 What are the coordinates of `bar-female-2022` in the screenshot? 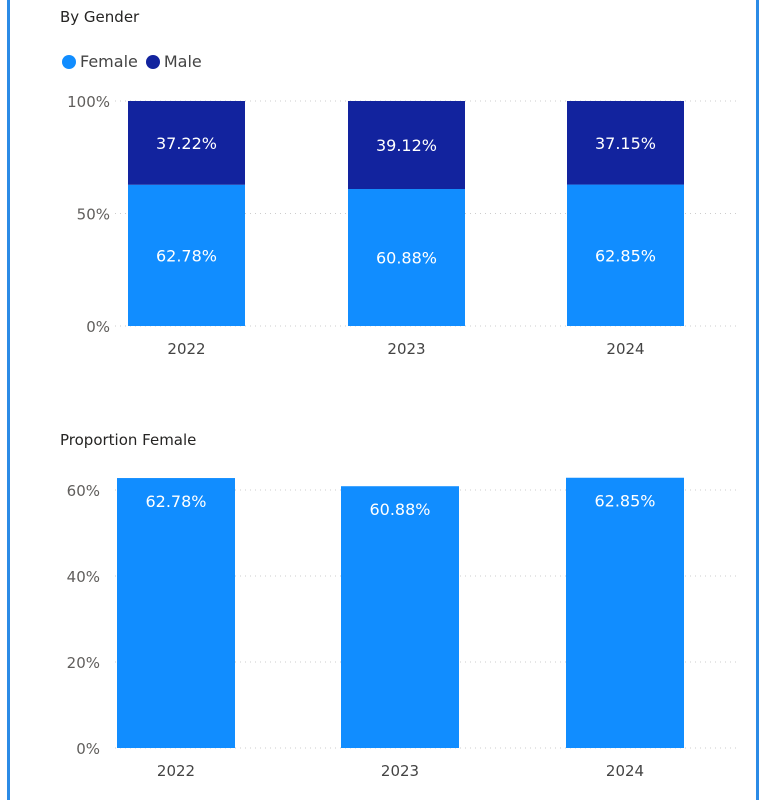 It's located at (186, 255).